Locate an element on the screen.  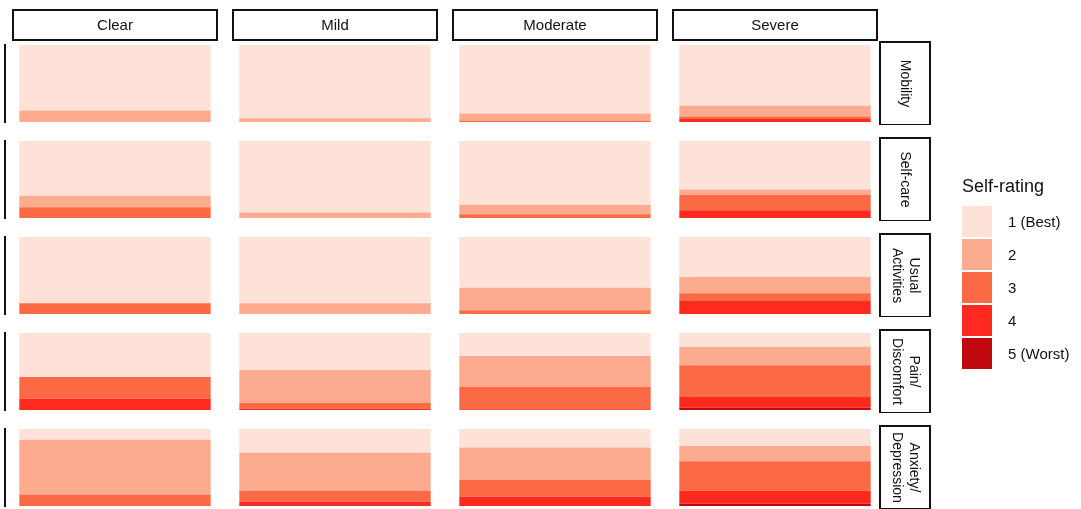
legend-label: 3 is located at coordinates (1012, 287).